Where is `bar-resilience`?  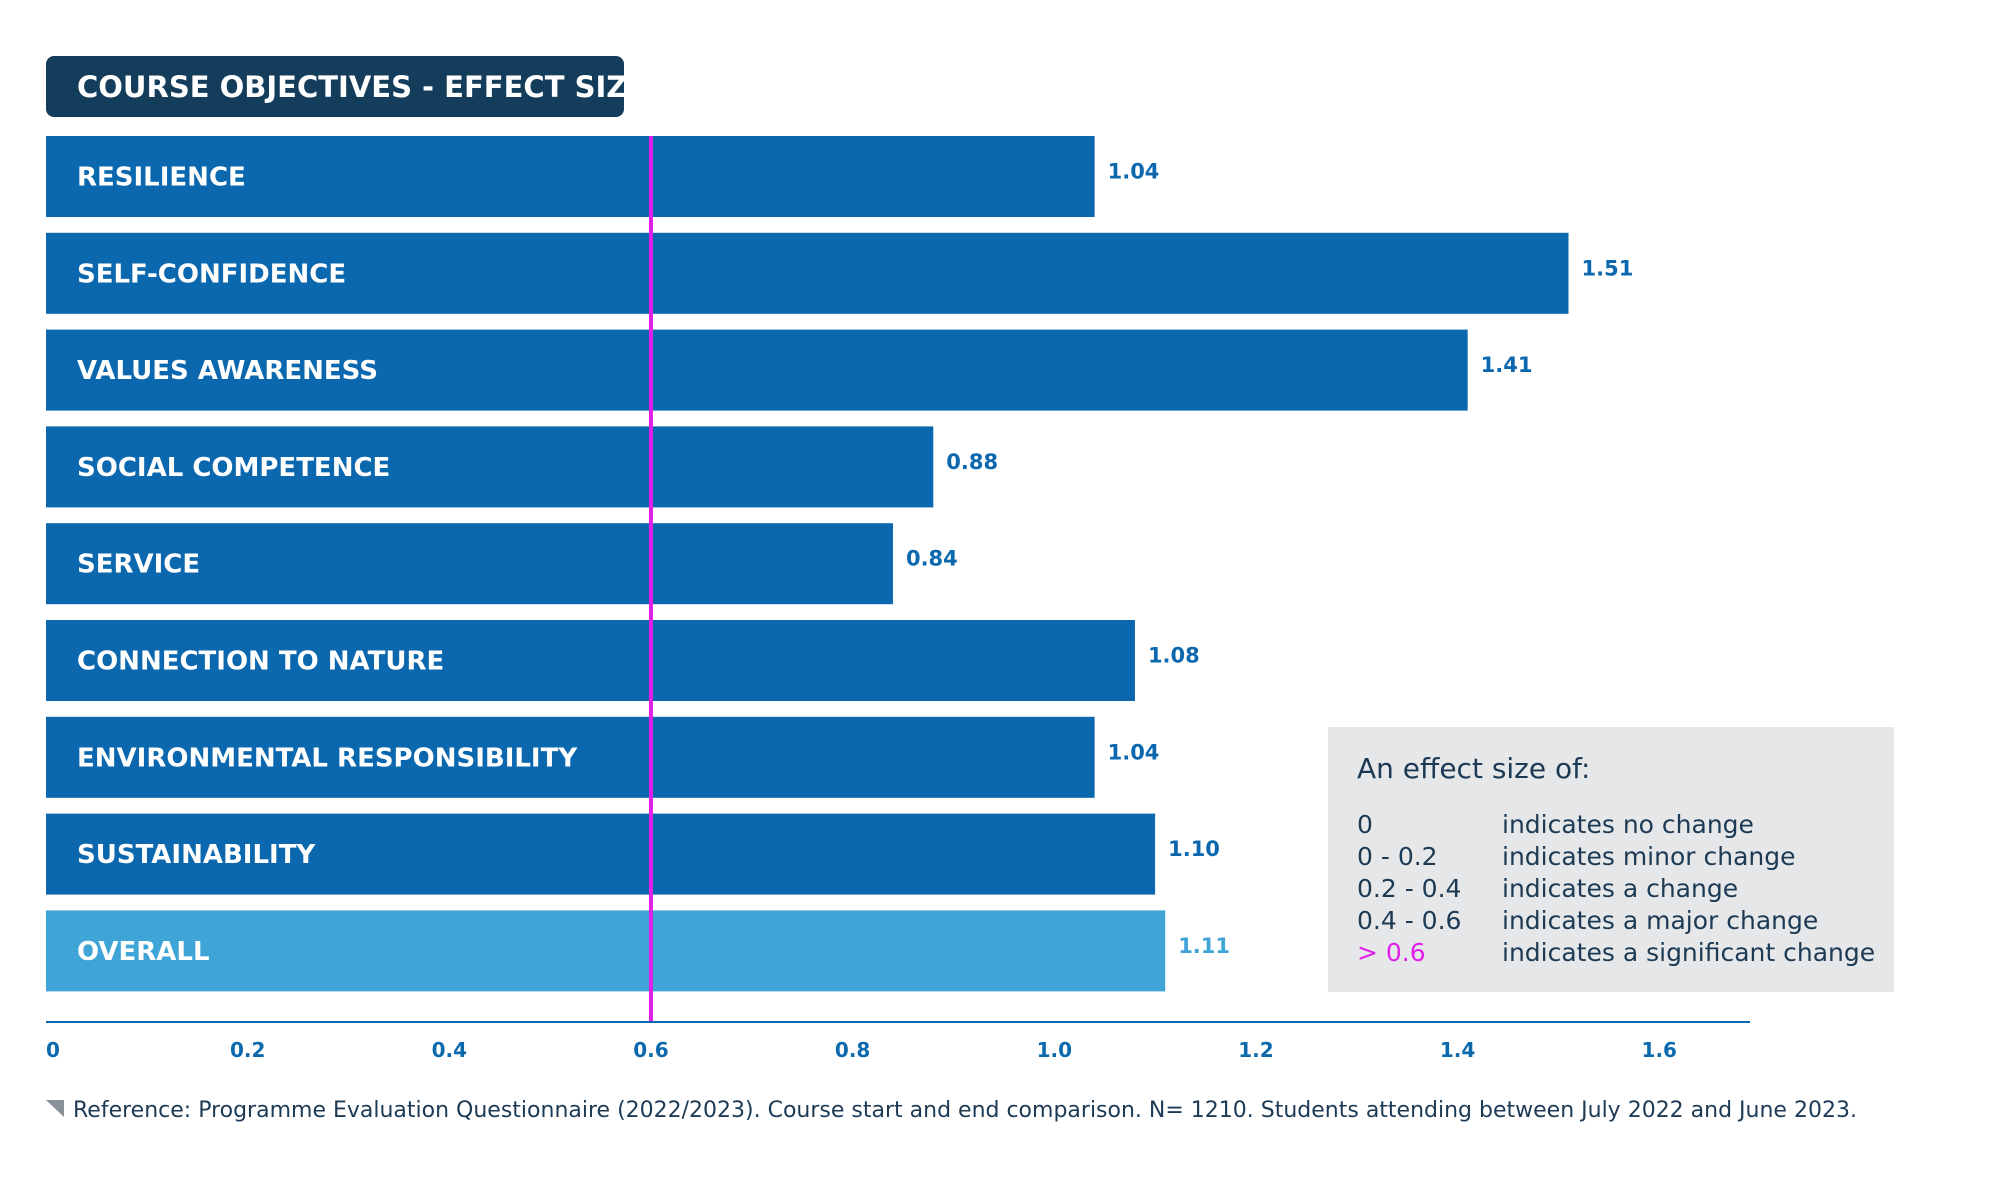
bar-resilience is located at coordinates (570, 176).